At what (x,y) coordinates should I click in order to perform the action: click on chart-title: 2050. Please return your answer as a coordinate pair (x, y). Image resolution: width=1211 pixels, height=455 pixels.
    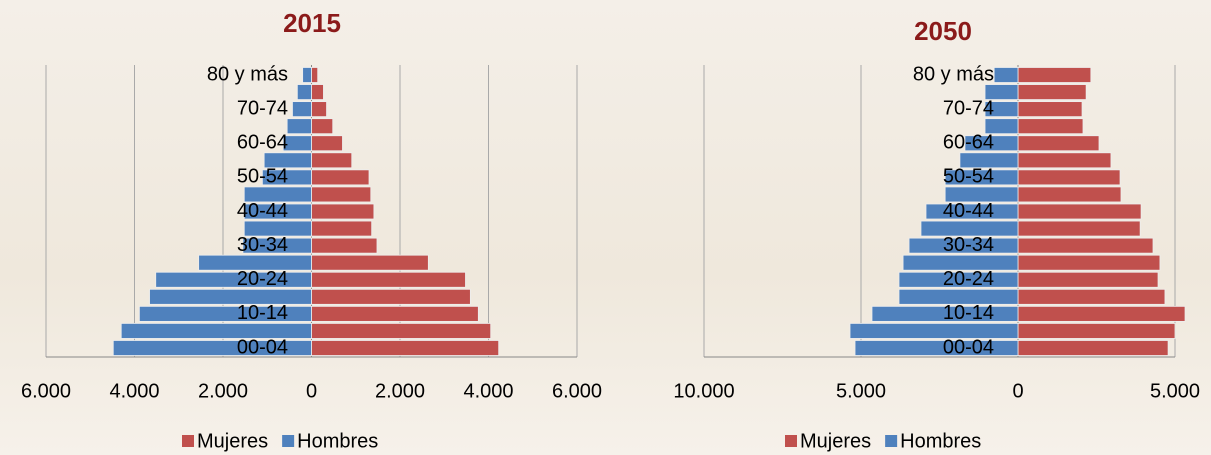
    Looking at the image, I should click on (943, 31).